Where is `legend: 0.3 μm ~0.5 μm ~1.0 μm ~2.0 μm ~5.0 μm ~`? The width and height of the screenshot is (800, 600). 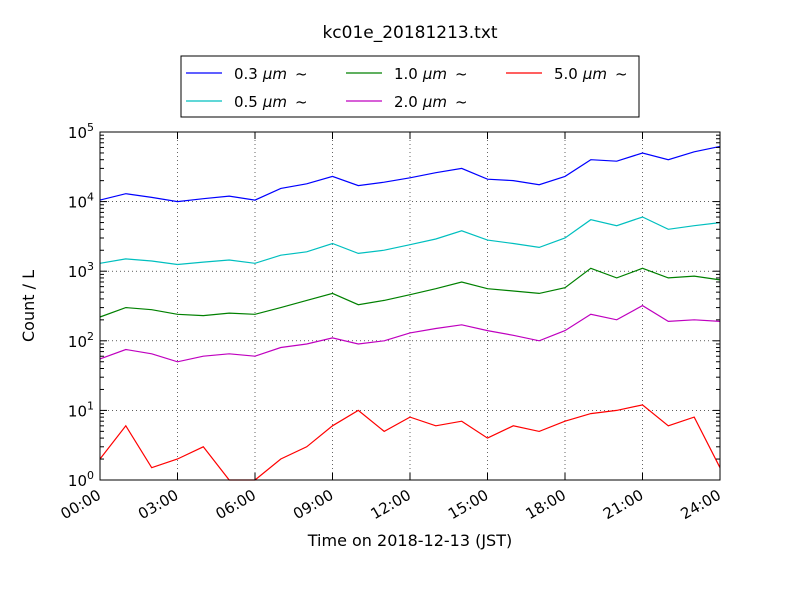
legend: 0.3 μm ~0.5 μm ~1.0 μm ~2.0 μm ~5.0 μm ~ is located at coordinates (410, 86).